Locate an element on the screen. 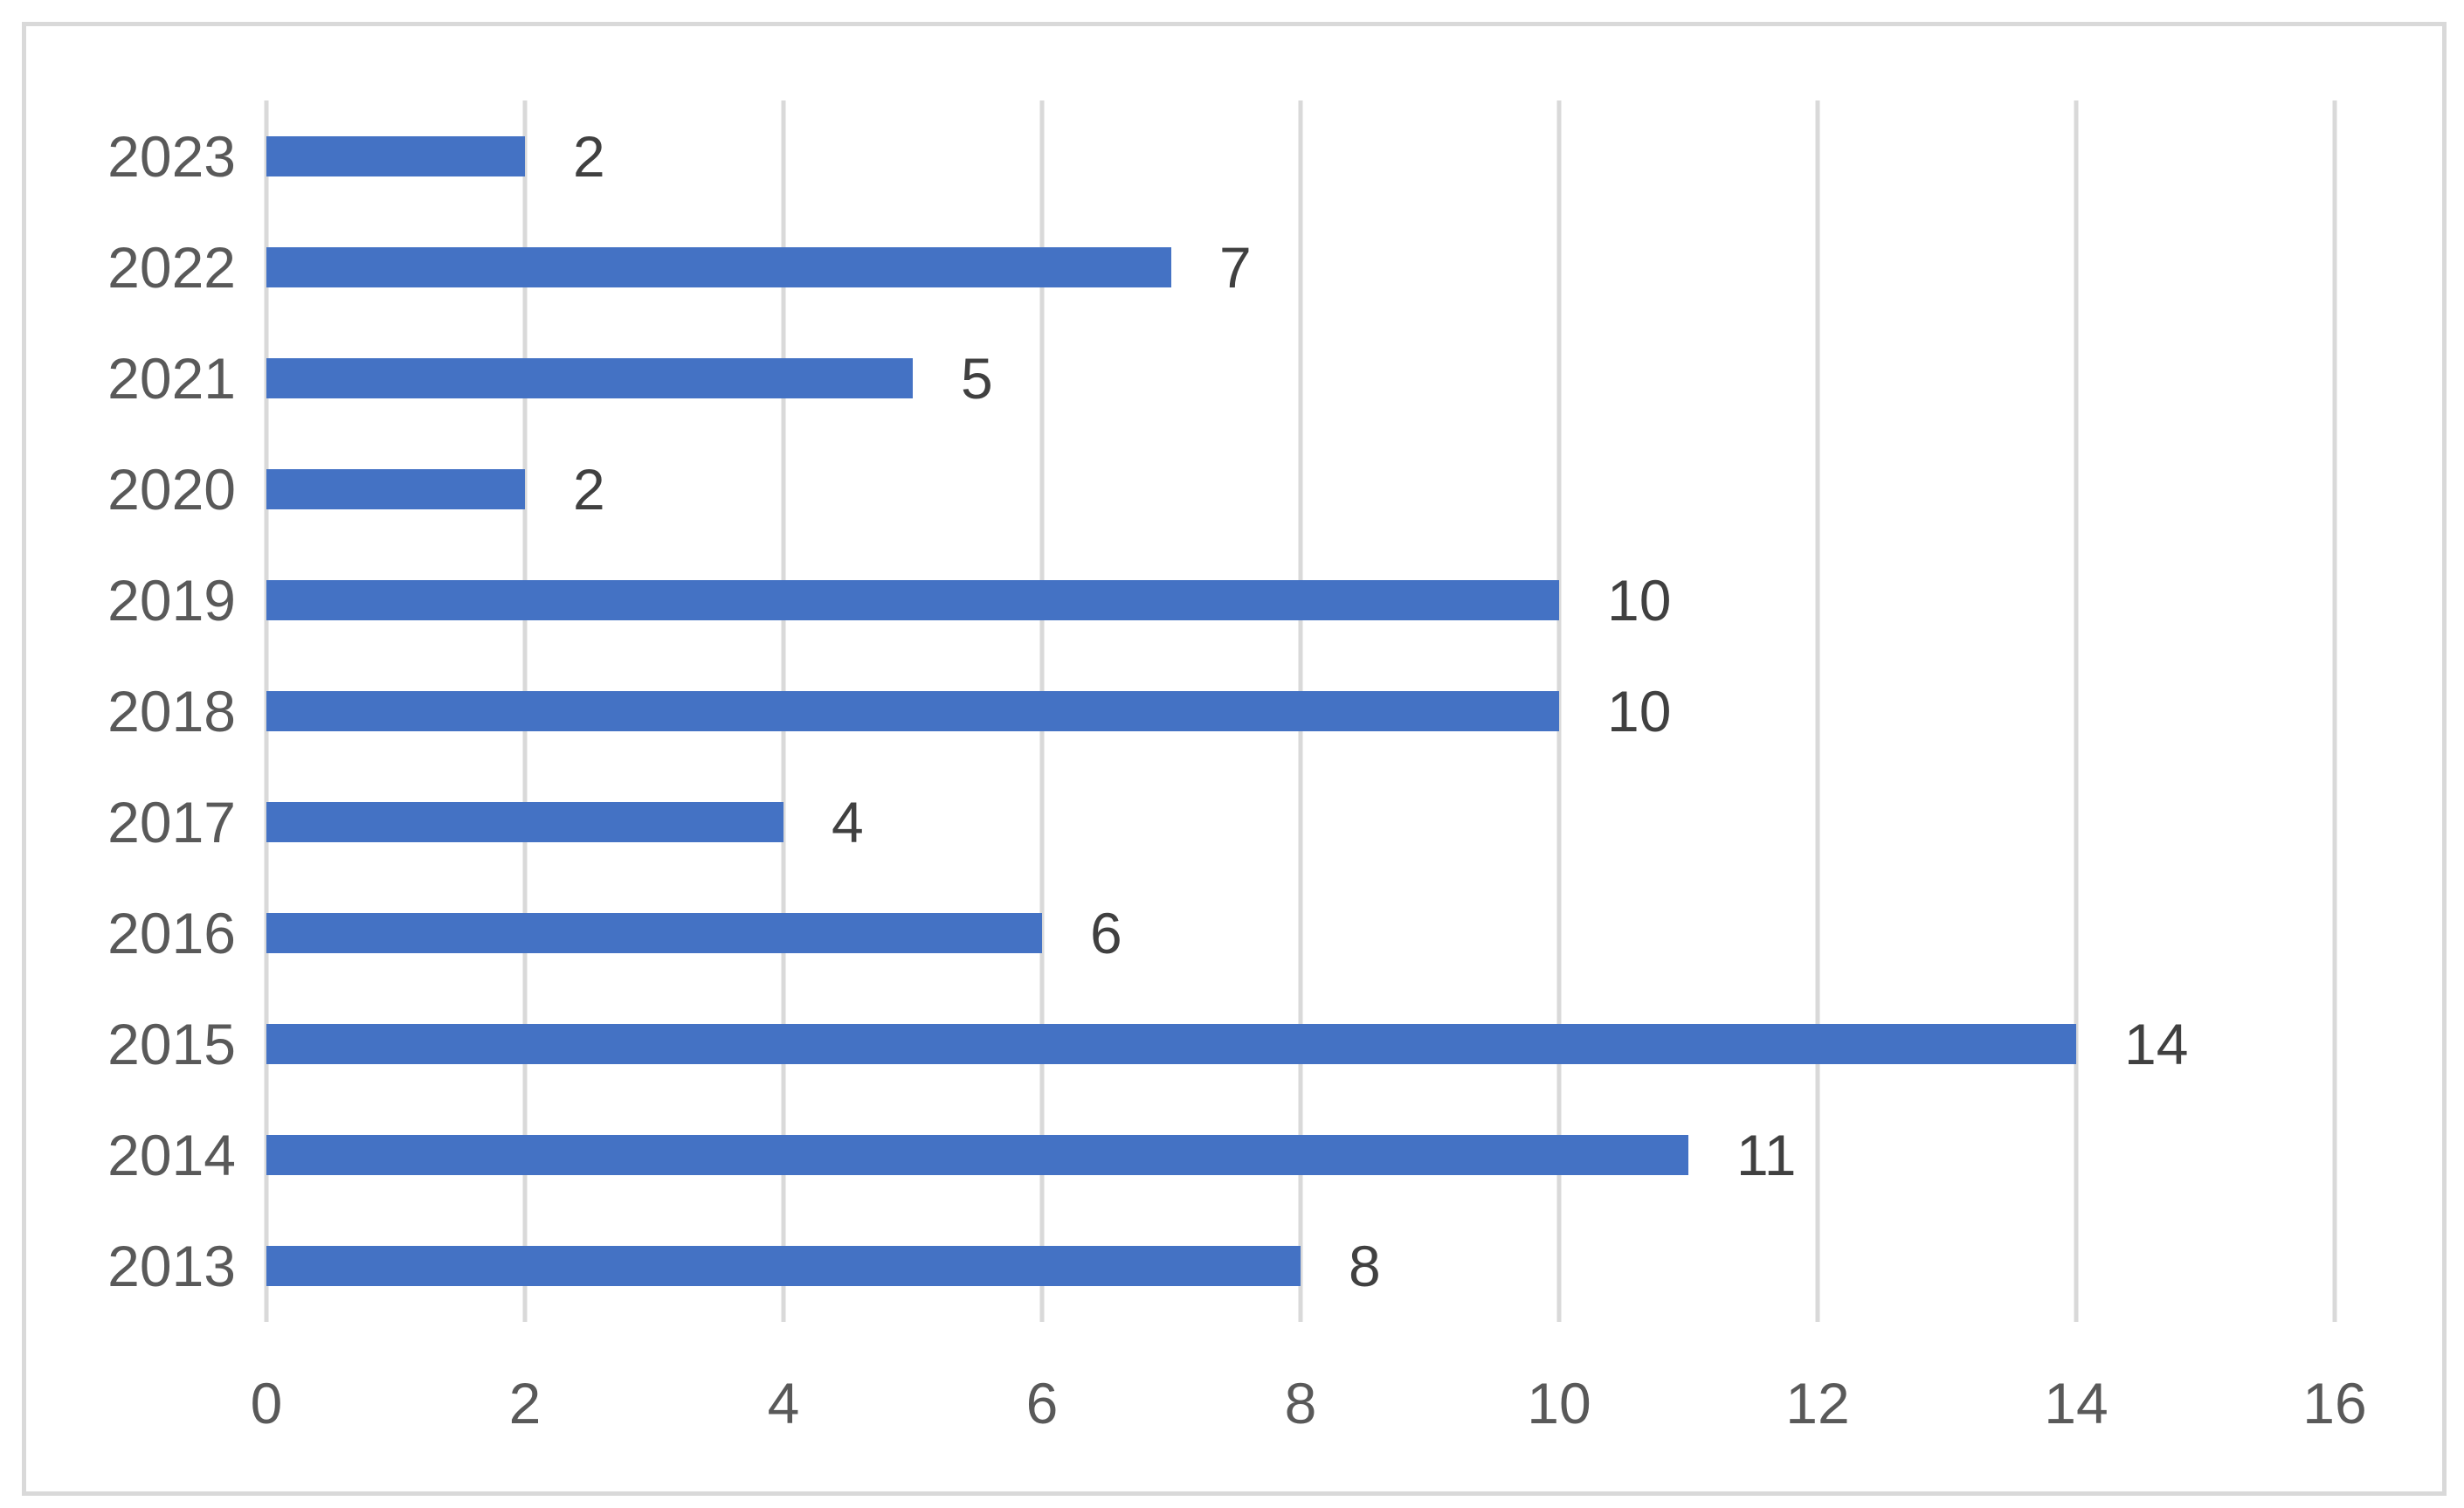  bar-row: 7 is located at coordinates (1300, 266).